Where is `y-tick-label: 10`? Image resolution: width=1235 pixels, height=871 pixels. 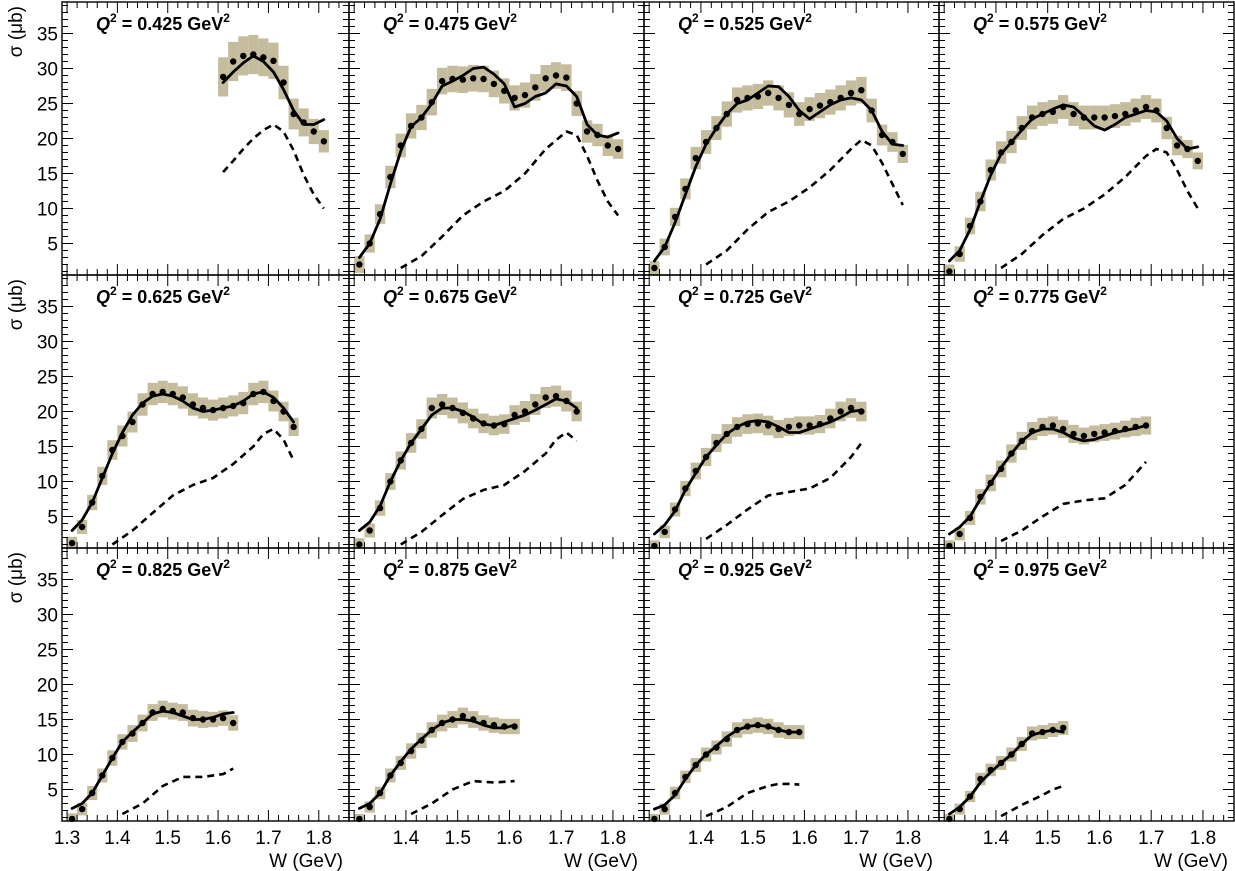 y-tick-label: 10 is located at coordinates (47, 483).